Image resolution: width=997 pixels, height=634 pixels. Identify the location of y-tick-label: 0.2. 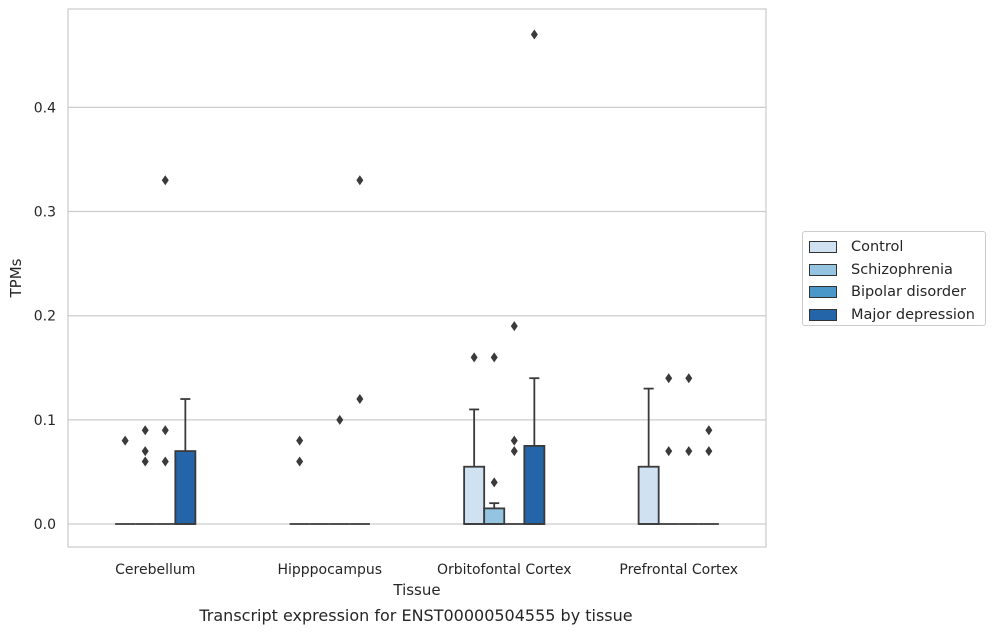
(45, 317).